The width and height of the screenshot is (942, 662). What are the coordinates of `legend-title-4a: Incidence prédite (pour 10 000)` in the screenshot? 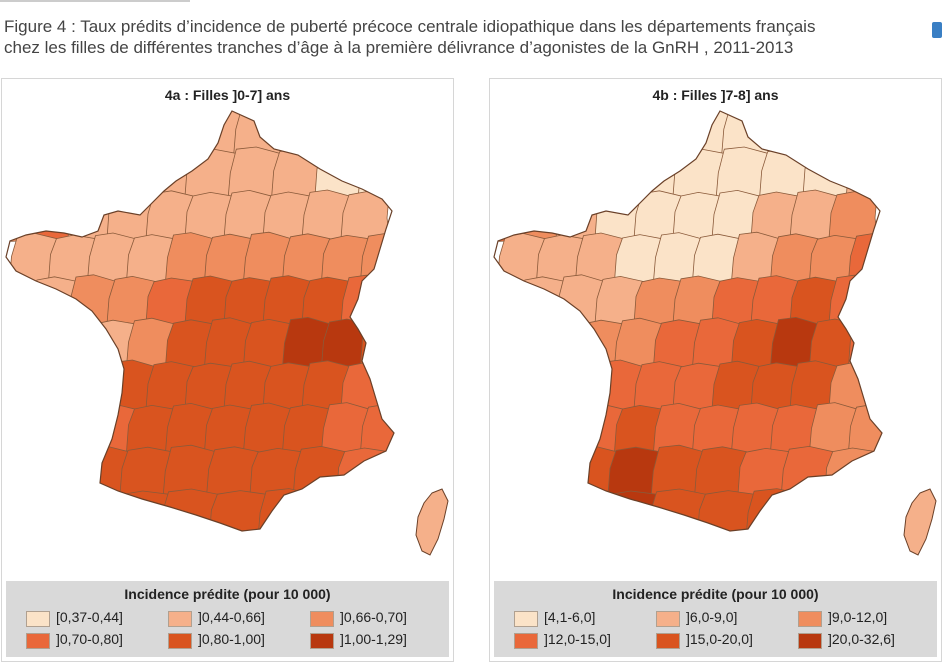 It's located at (227, 594).